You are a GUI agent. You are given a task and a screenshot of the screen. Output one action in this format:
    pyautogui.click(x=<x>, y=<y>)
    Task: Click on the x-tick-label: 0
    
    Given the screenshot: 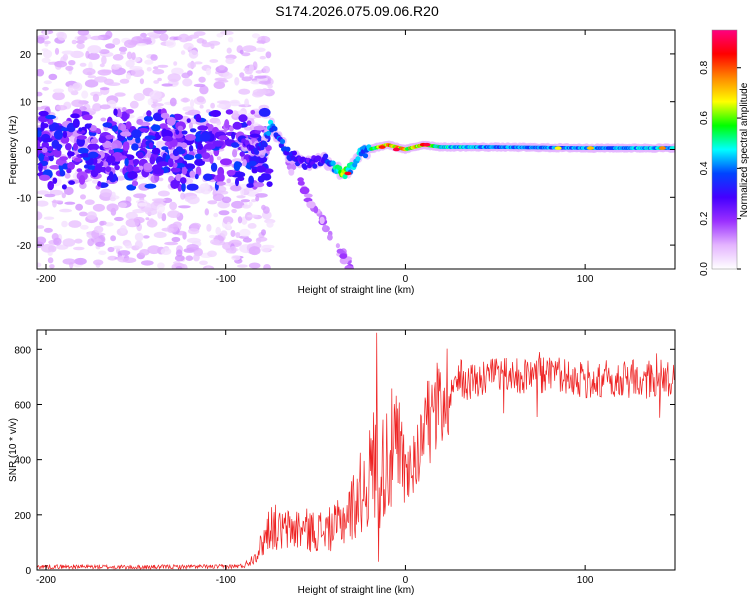 What is the action you would take?
    pyautogui.click(x=406, y=580)
    